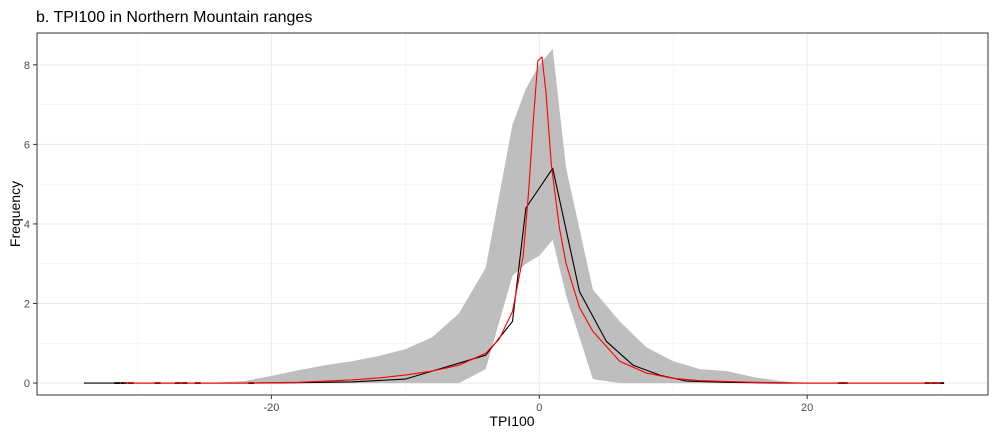 The image size is (1000, 437). What do you see at coordinates (271, 408) in the screenshot?
I see `x-tick-label: -20` at bounding box center [271, 408].